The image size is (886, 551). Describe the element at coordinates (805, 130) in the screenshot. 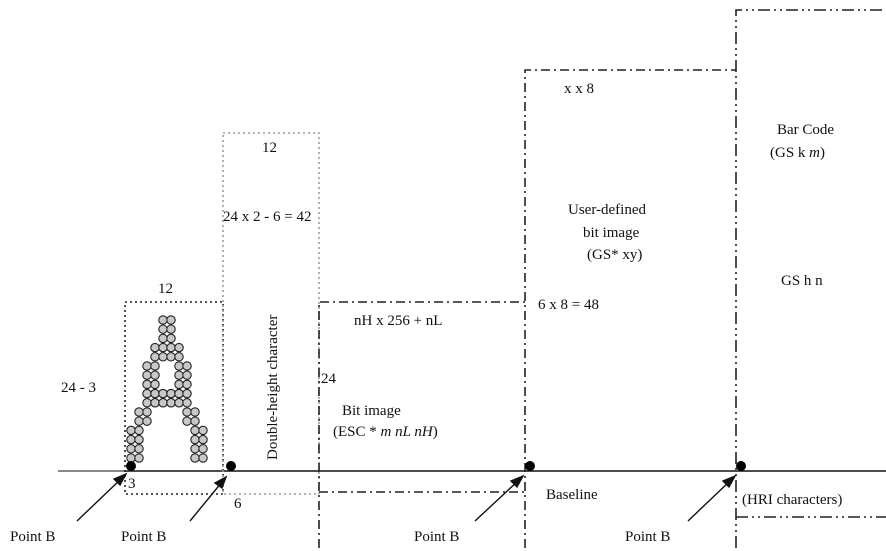

I see `bar-code-name: Bar Code` at that location.